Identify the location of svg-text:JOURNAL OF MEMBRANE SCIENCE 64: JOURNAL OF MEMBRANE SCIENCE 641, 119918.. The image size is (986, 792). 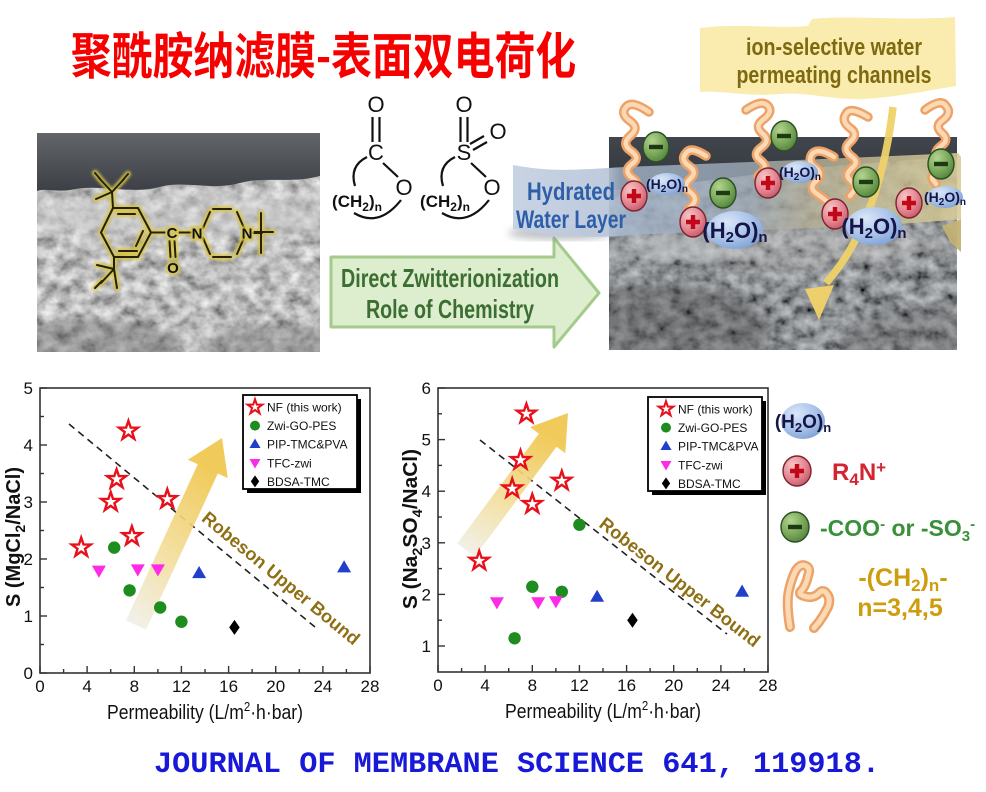
(517, 765).